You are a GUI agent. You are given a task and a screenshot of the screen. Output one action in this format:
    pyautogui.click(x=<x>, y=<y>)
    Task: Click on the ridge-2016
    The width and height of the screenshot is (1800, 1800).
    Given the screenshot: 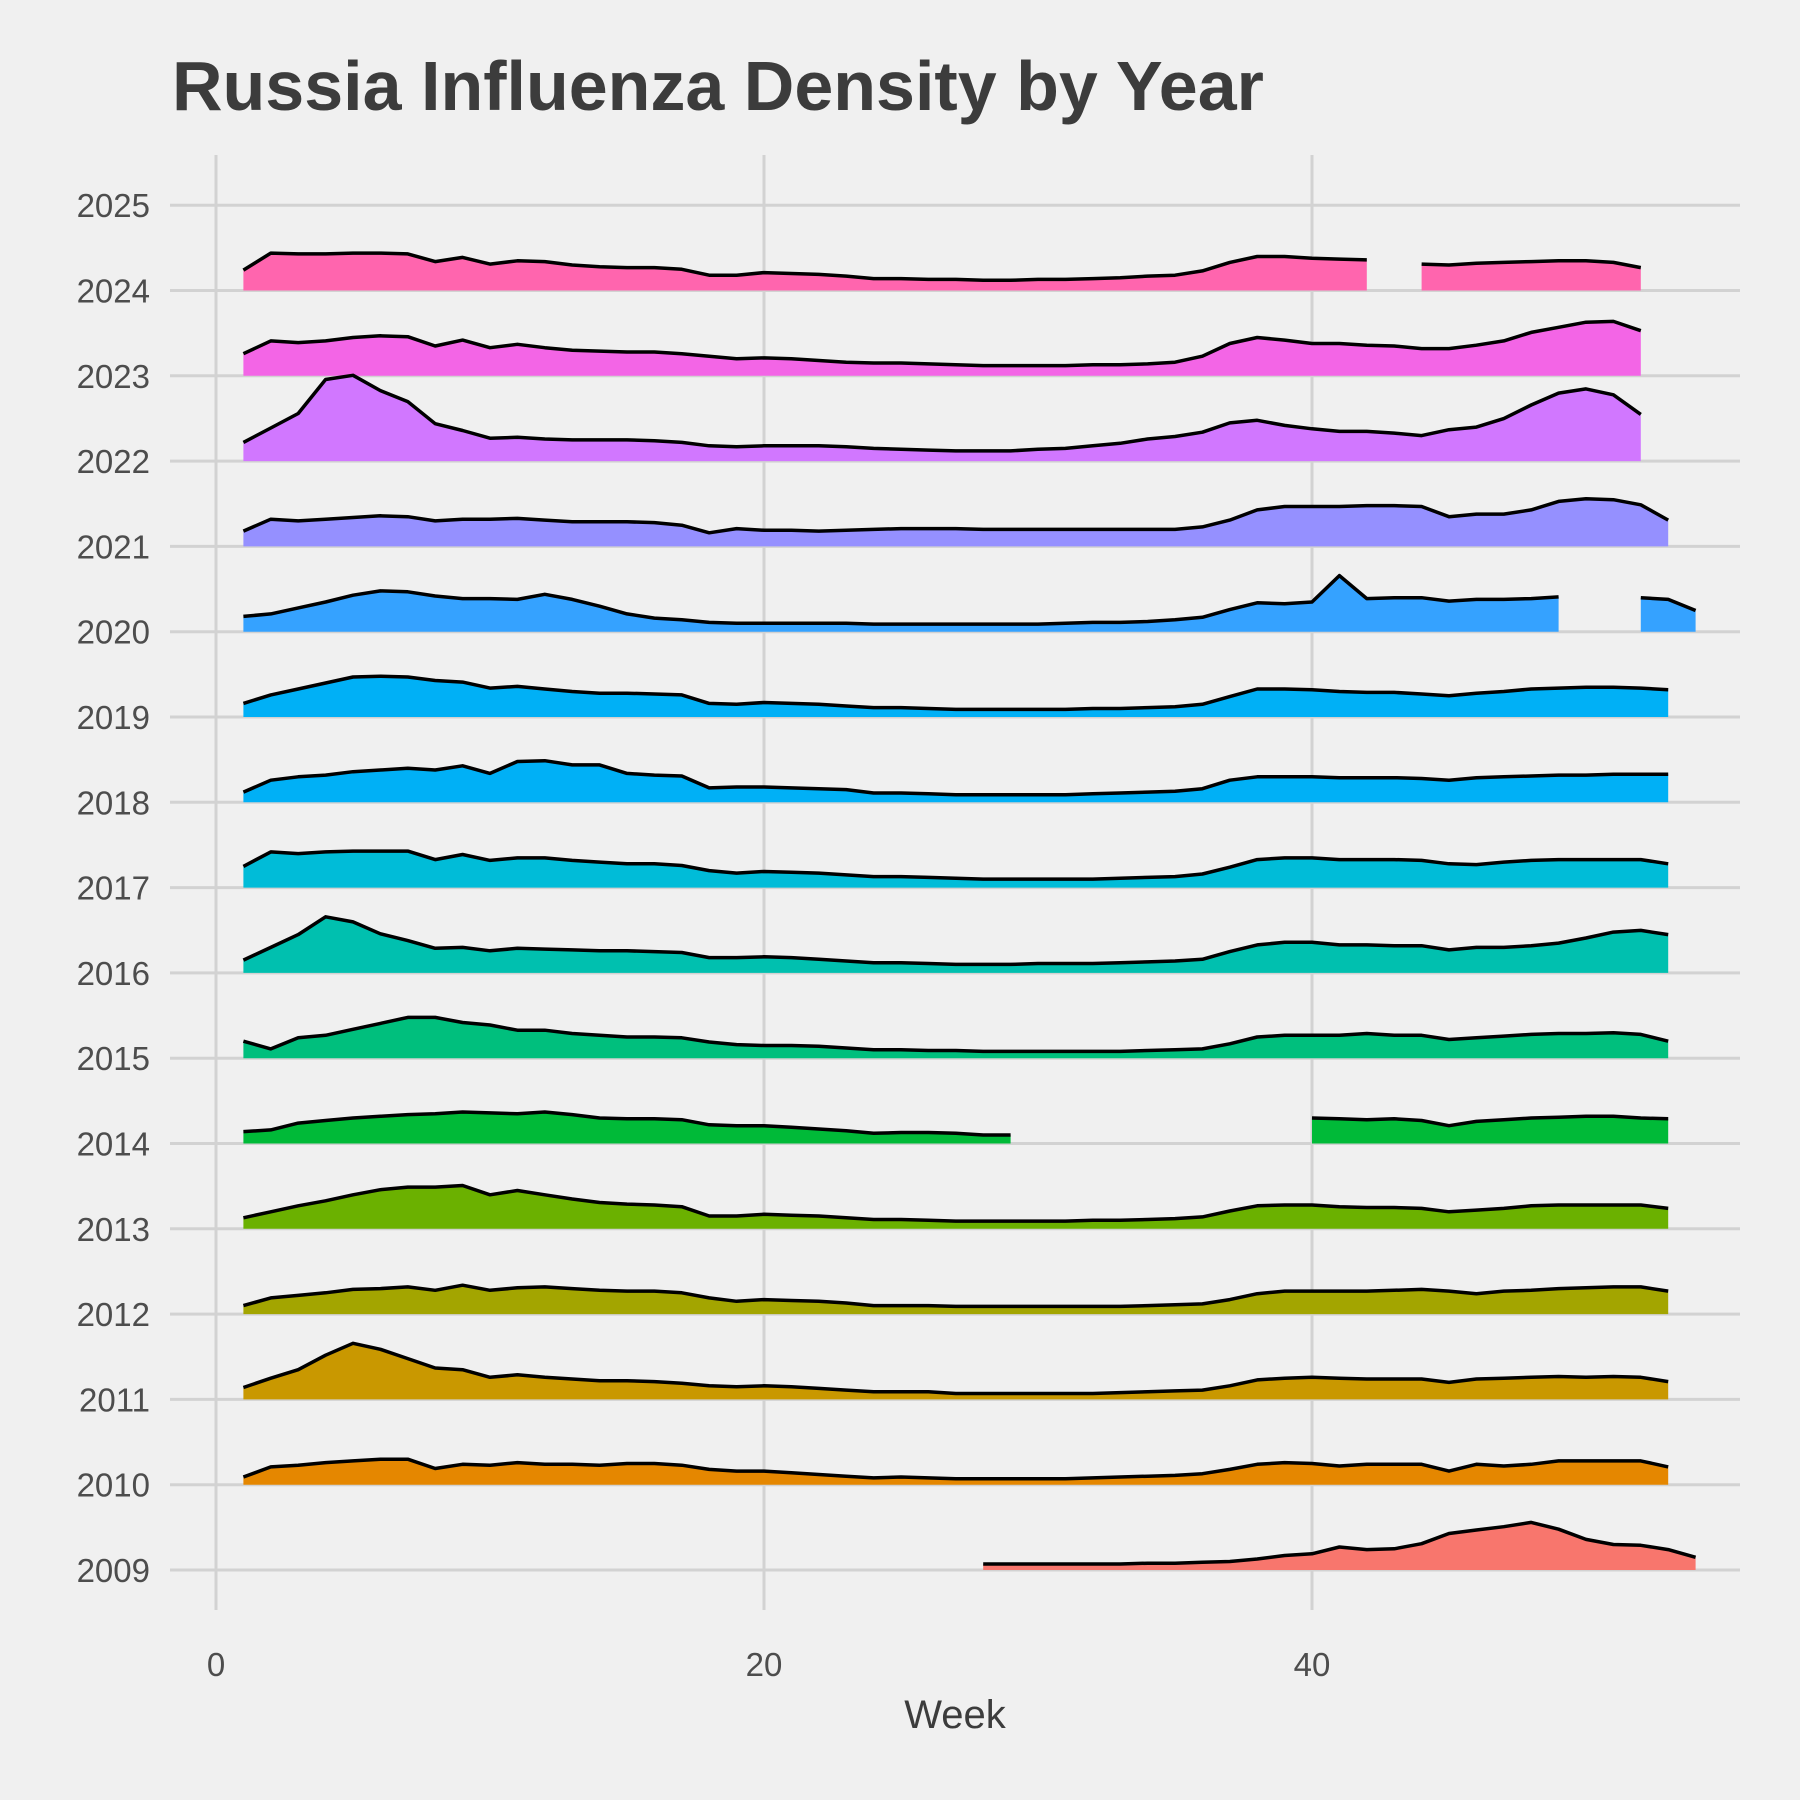 What is the action you would take?
    pyautogui.click(x=955, y=944)
    